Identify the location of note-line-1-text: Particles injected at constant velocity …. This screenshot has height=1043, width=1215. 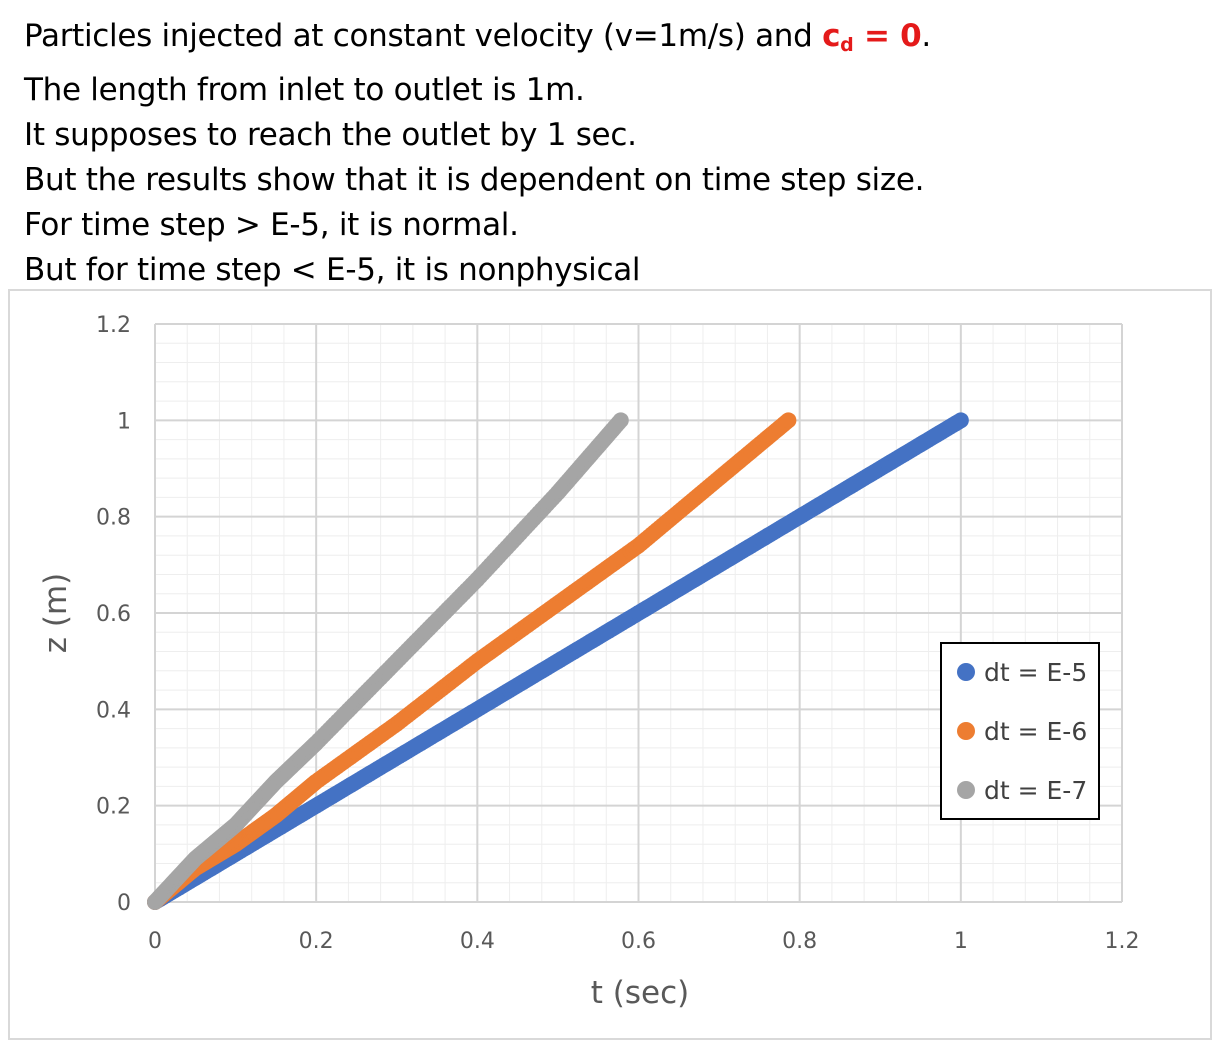
(423, 36).